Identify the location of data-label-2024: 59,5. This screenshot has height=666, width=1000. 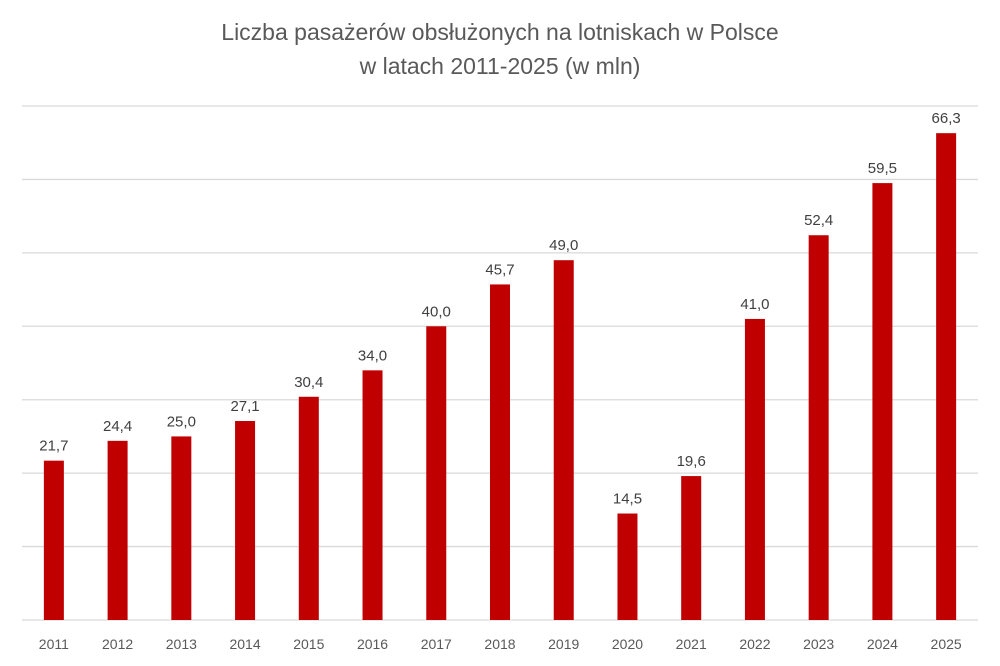
(882, 168).